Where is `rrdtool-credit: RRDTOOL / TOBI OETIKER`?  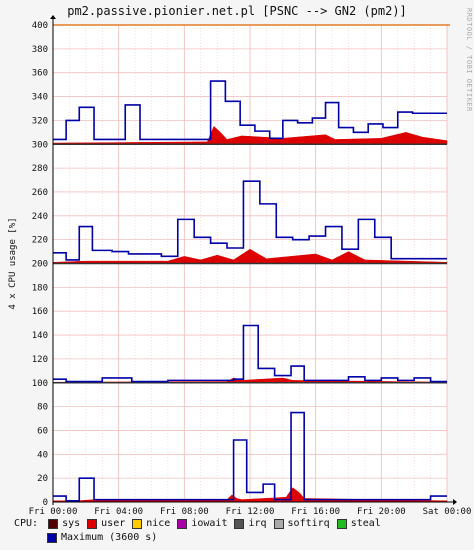 rrdtool-credit: RRDTOOL / TOBI OETIKER is located at coordinates (469, 60).